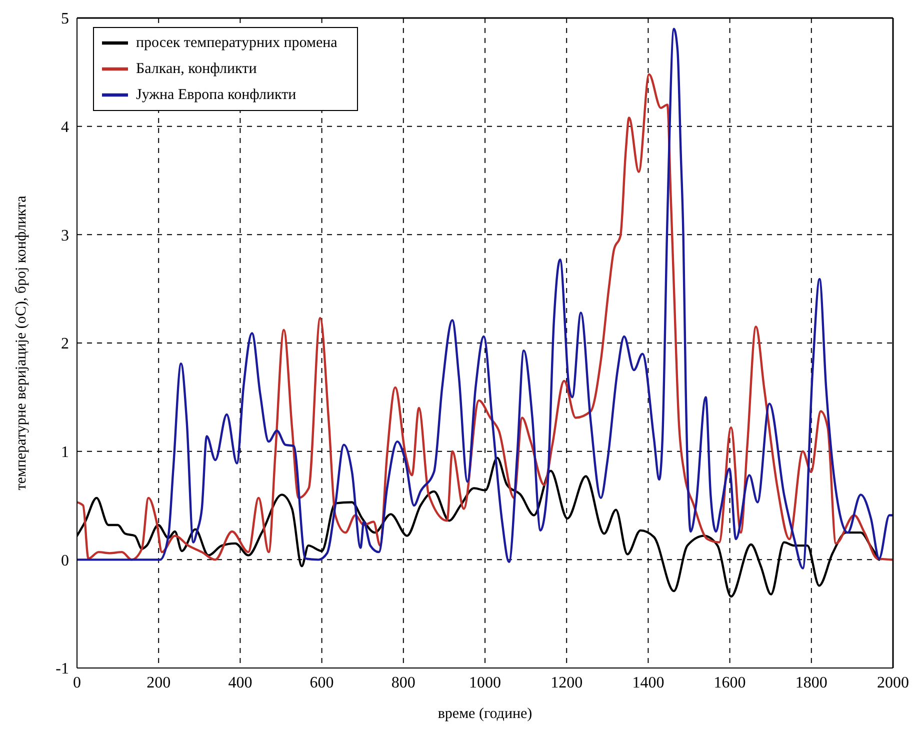 Image resolution: width=921 pixels, height=734 pixels. Describe the element at coordinates (240, 683) in the screenshot. I see `x-tick-label: 400` at that location.